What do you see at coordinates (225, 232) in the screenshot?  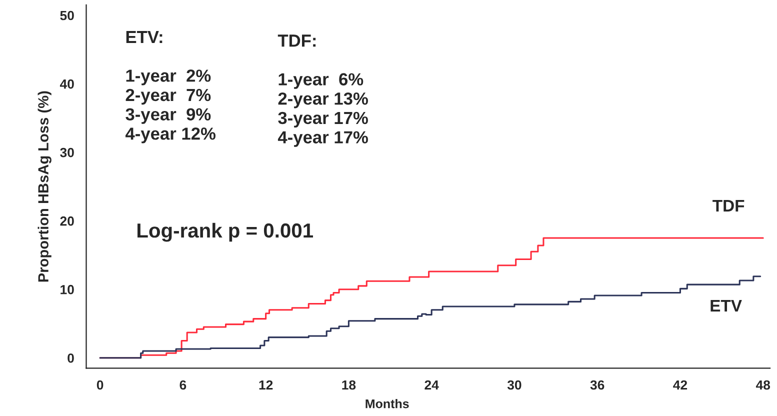 I see `annotation: Log-rank p = 0.001` at bounding box center [225, 232].